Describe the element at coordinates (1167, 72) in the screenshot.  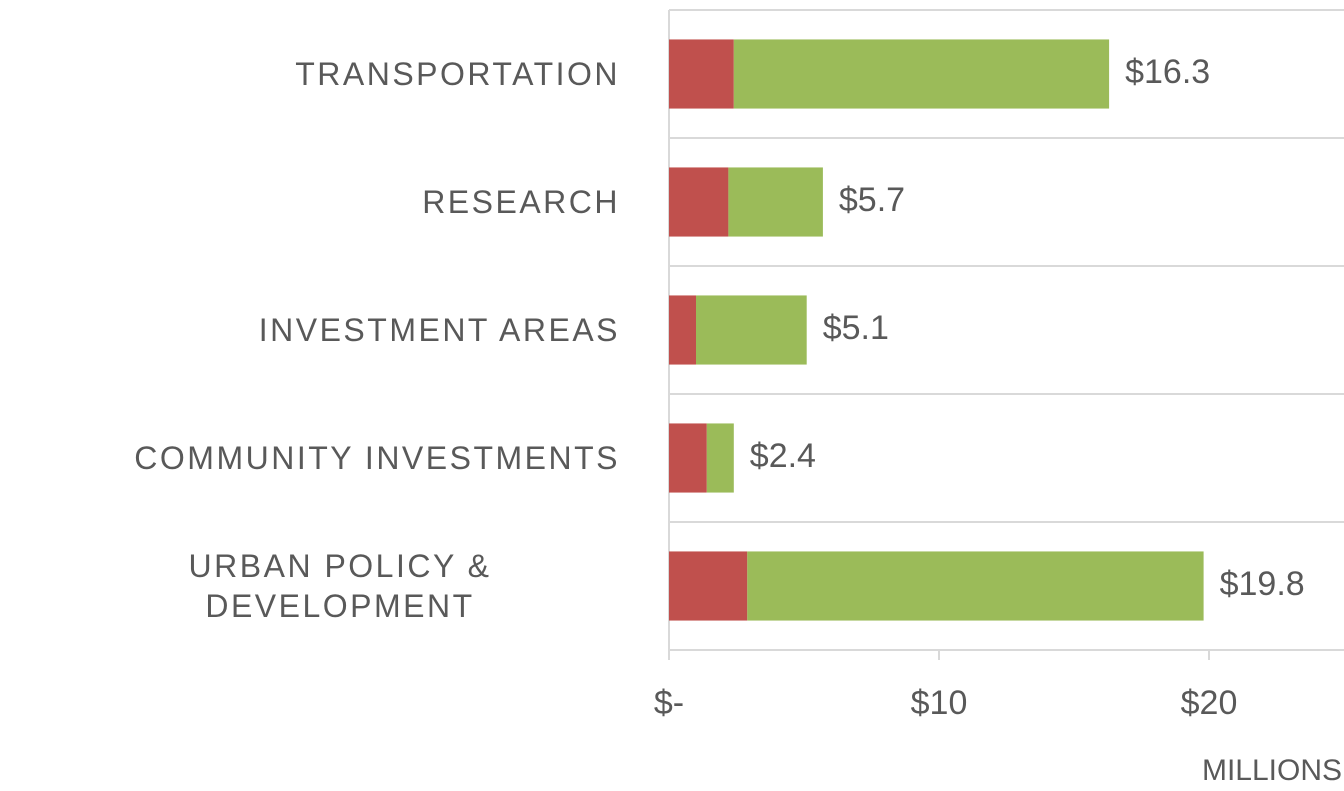
I see `total-label: $16.3` at that location.